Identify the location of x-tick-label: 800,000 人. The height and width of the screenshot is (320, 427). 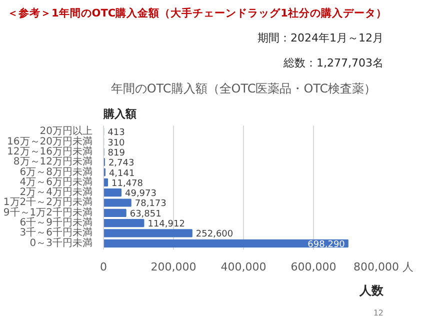
(384, 267).